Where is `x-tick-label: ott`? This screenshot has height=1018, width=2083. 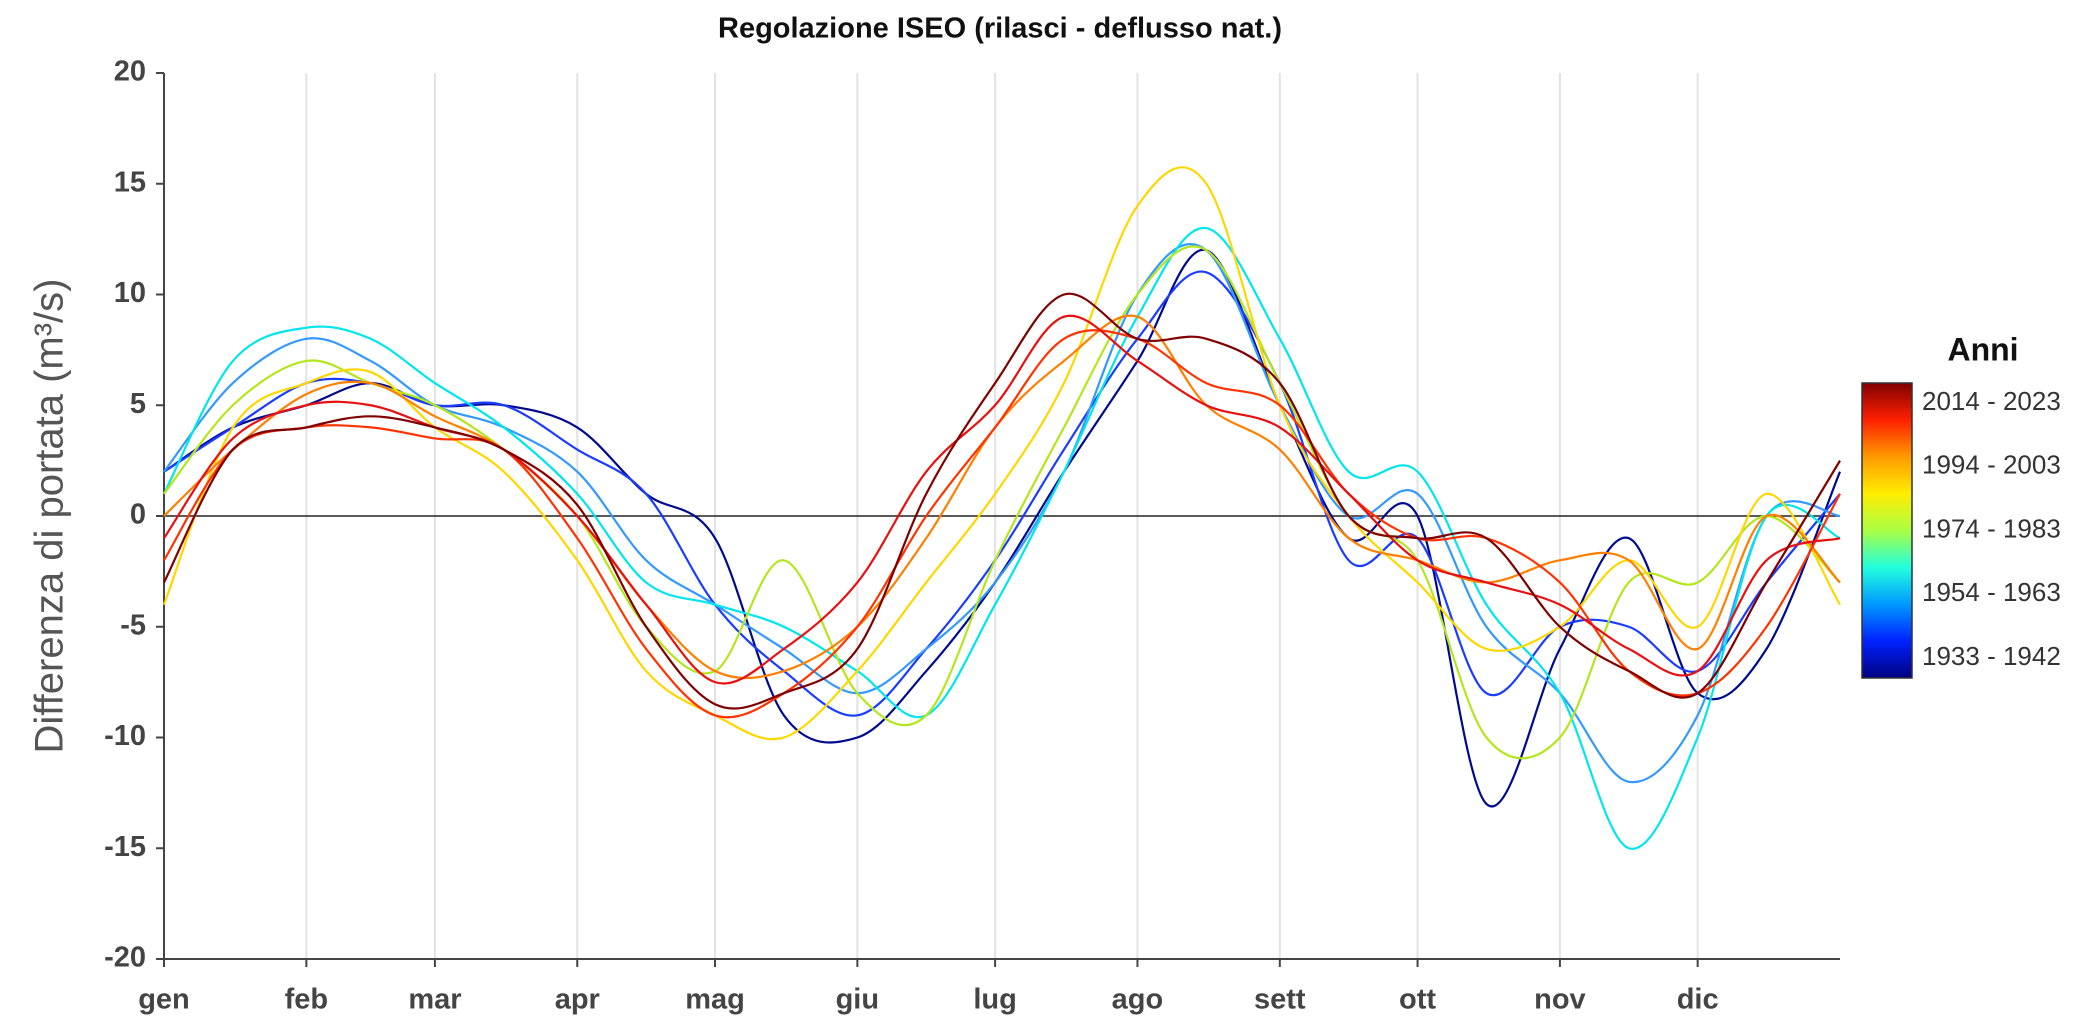 x-tick-label: ott is located at coordinates (1417, 1000).